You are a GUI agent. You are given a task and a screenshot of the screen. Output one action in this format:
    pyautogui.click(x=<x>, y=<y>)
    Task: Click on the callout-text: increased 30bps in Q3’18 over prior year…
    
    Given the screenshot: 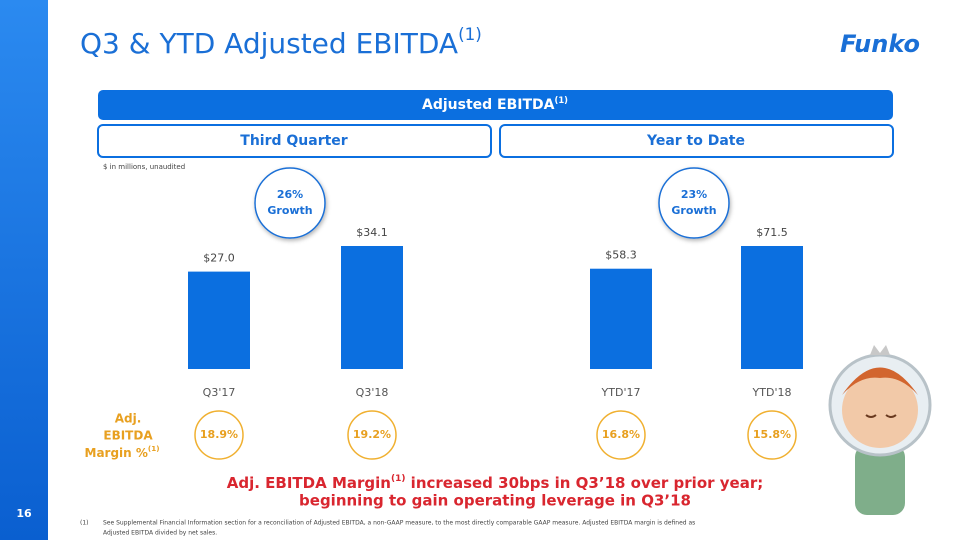 What is the action you would take?
    pyautogui.click(x=584, y=483)
    